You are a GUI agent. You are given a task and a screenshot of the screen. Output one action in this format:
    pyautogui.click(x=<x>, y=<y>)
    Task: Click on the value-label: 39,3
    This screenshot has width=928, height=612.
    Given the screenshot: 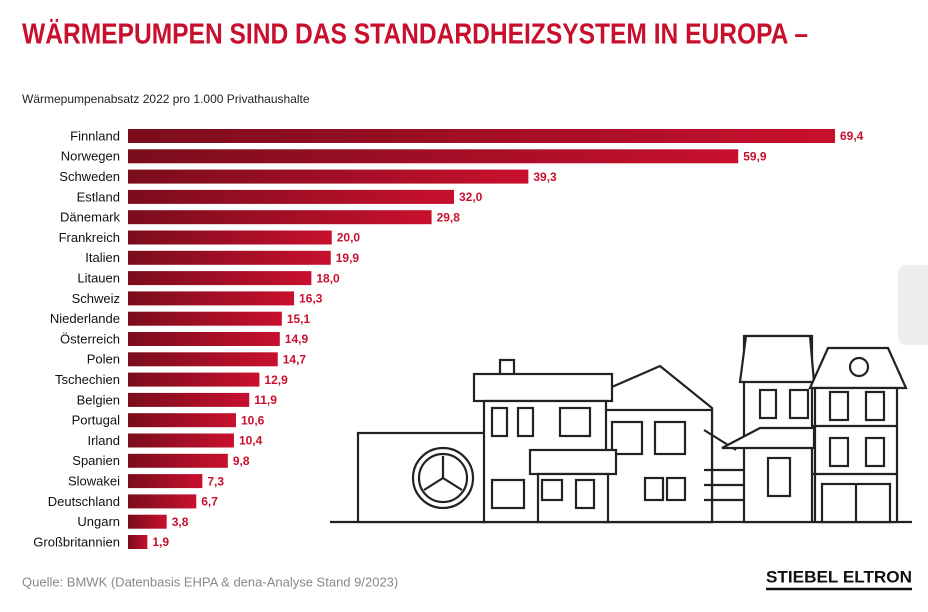 What is the action you would take?
    pyautogui.click(x=545, y=177)
    